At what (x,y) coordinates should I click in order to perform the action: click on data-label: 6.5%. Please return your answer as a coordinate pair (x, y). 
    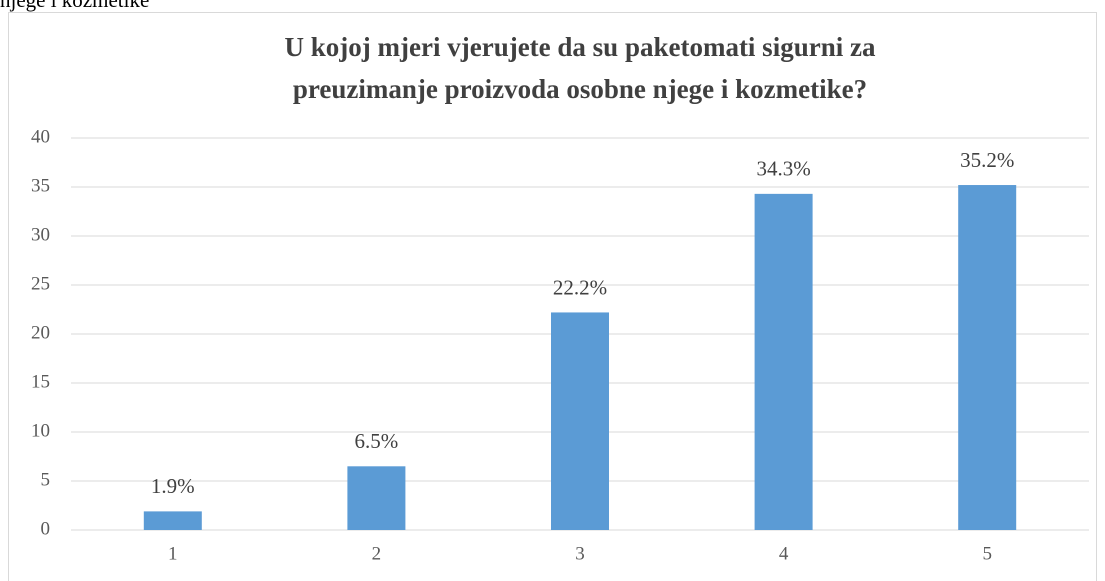
    Looking at the image, I should click on (377, 441).